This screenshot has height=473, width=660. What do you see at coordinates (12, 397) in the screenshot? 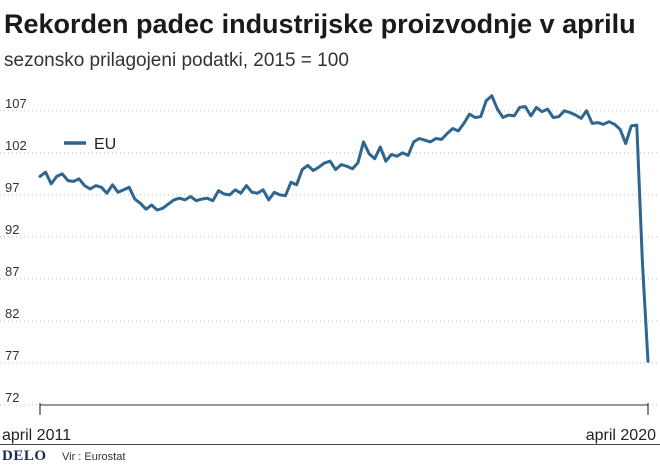
I see `y-tick-label: 72` at bounding box center [12, 397].